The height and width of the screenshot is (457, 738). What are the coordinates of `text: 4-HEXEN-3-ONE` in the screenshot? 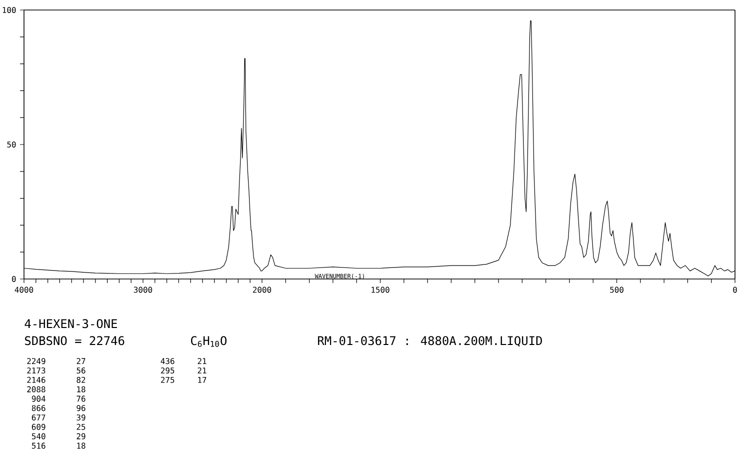 It's located at (70, 323).